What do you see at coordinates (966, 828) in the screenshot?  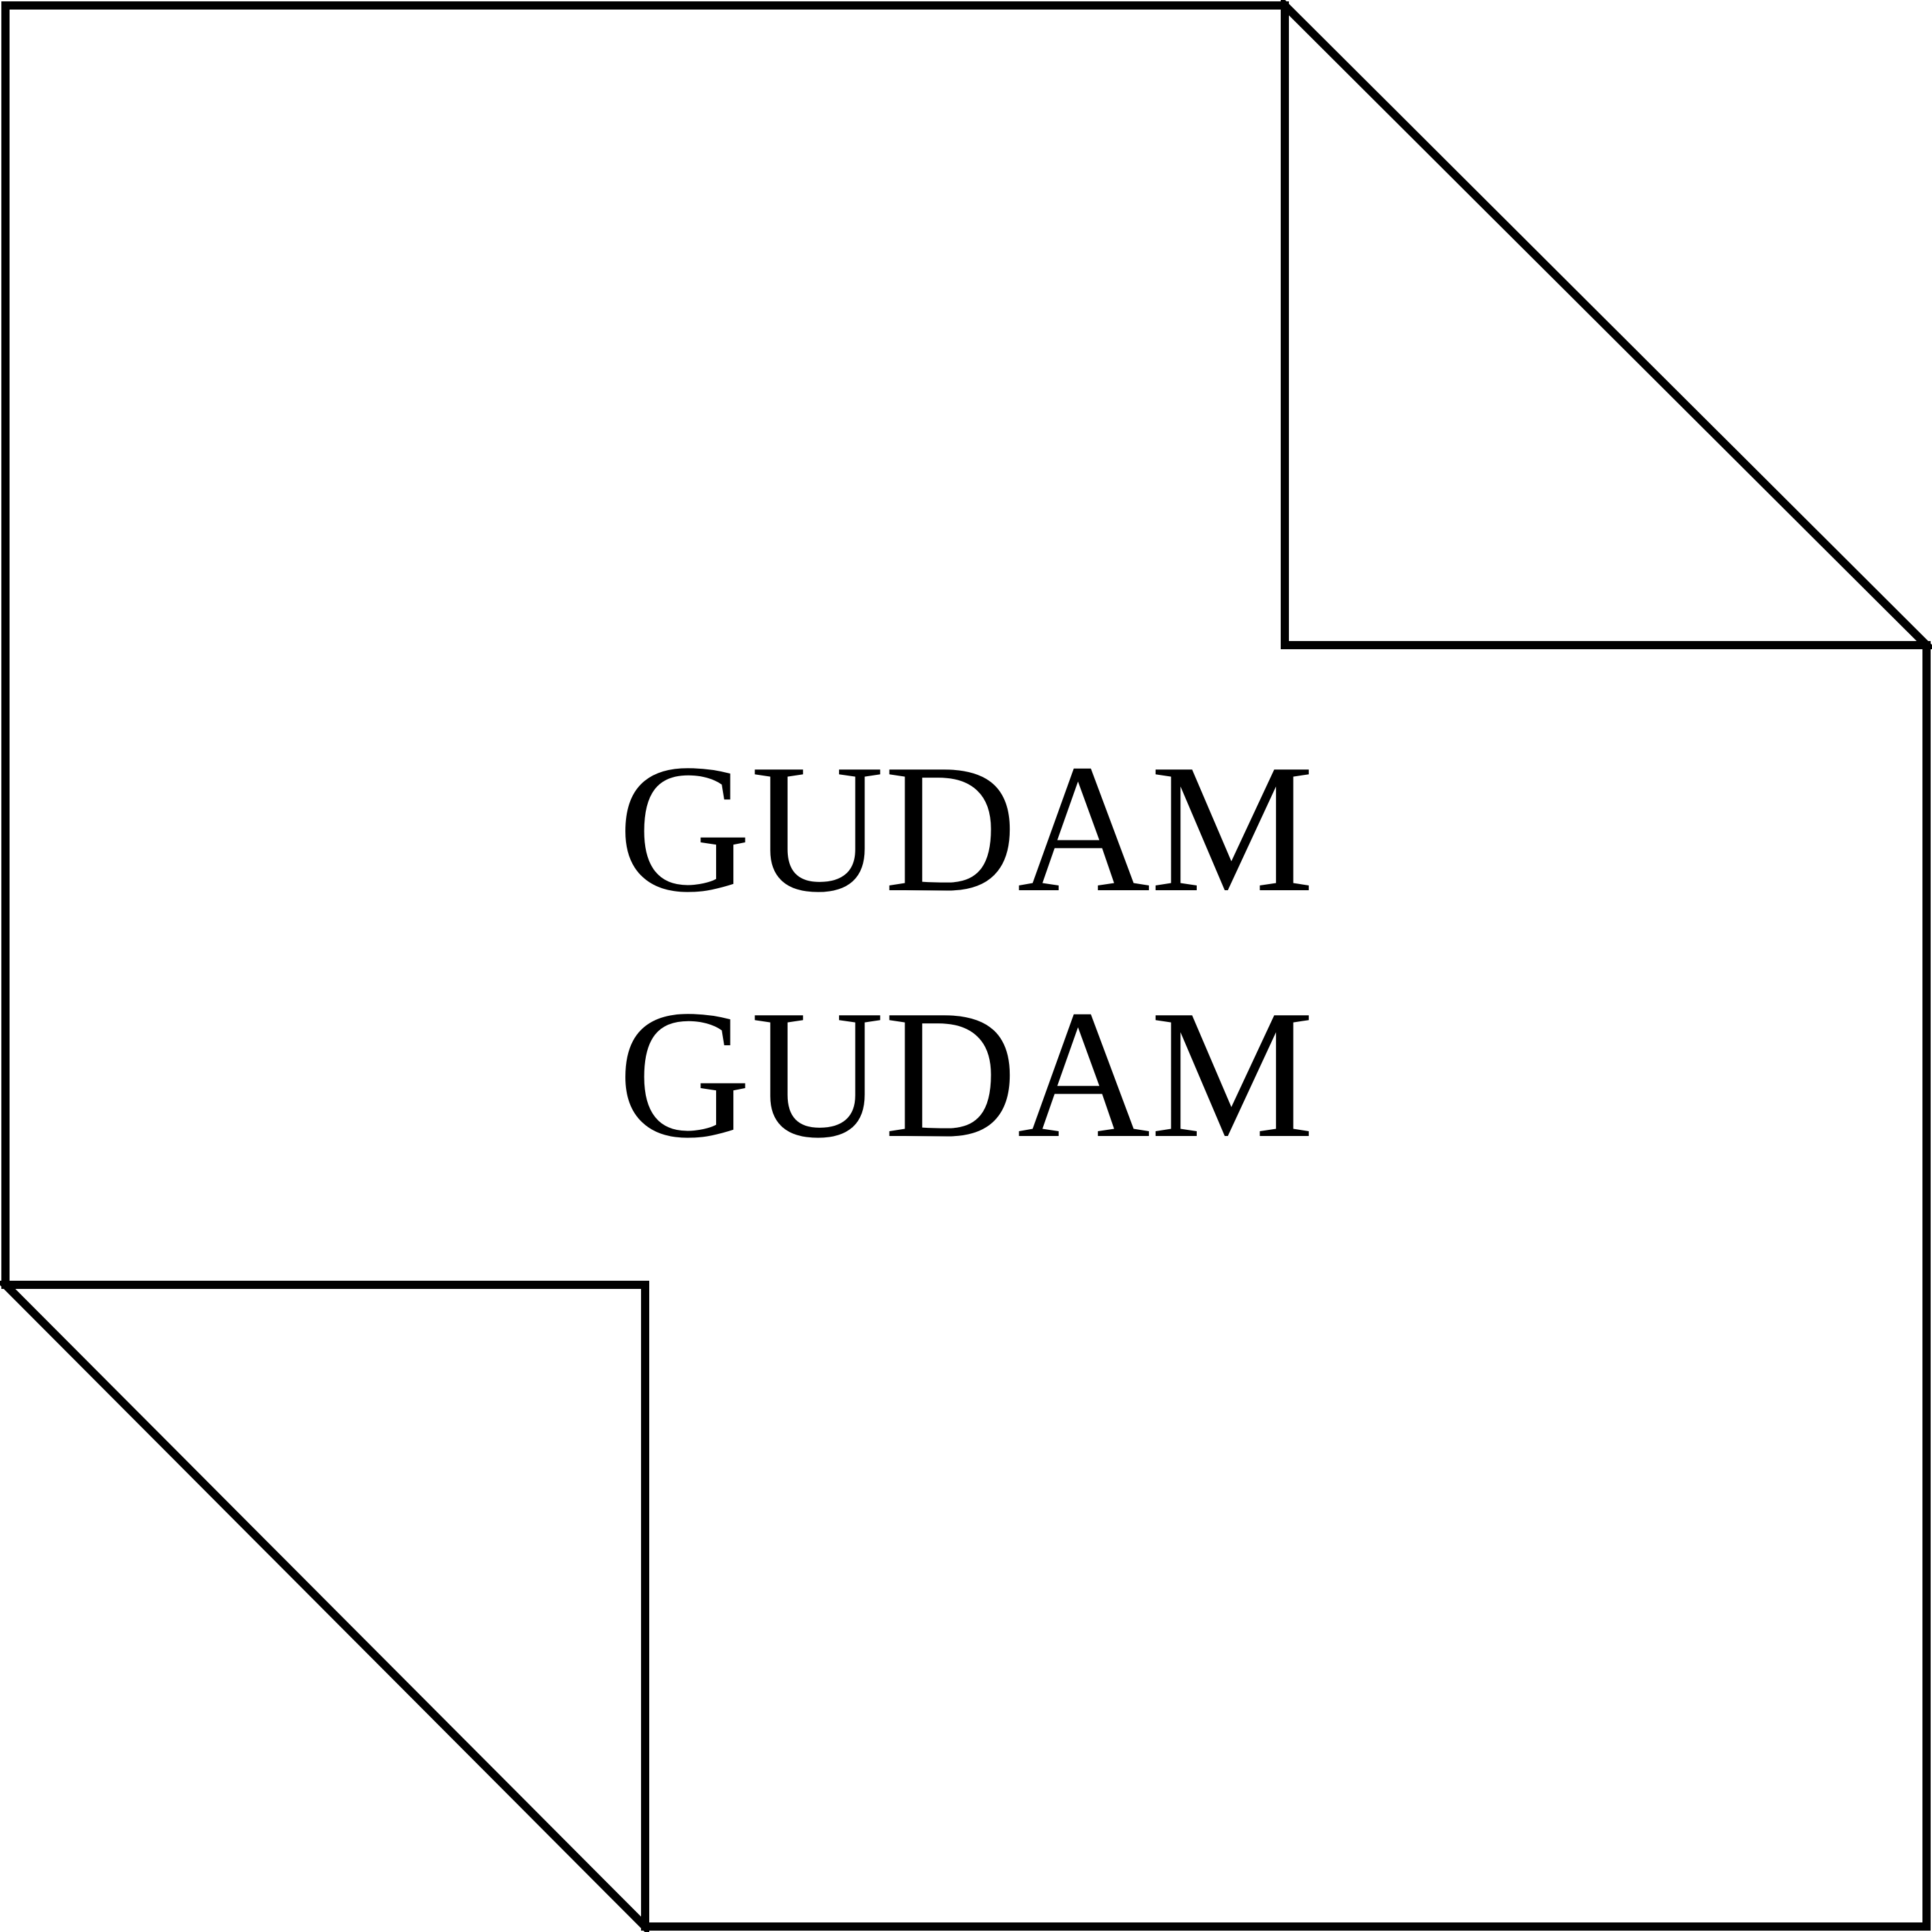 I see `label-line-1: GUDAM` at bounding box center [966, 828].